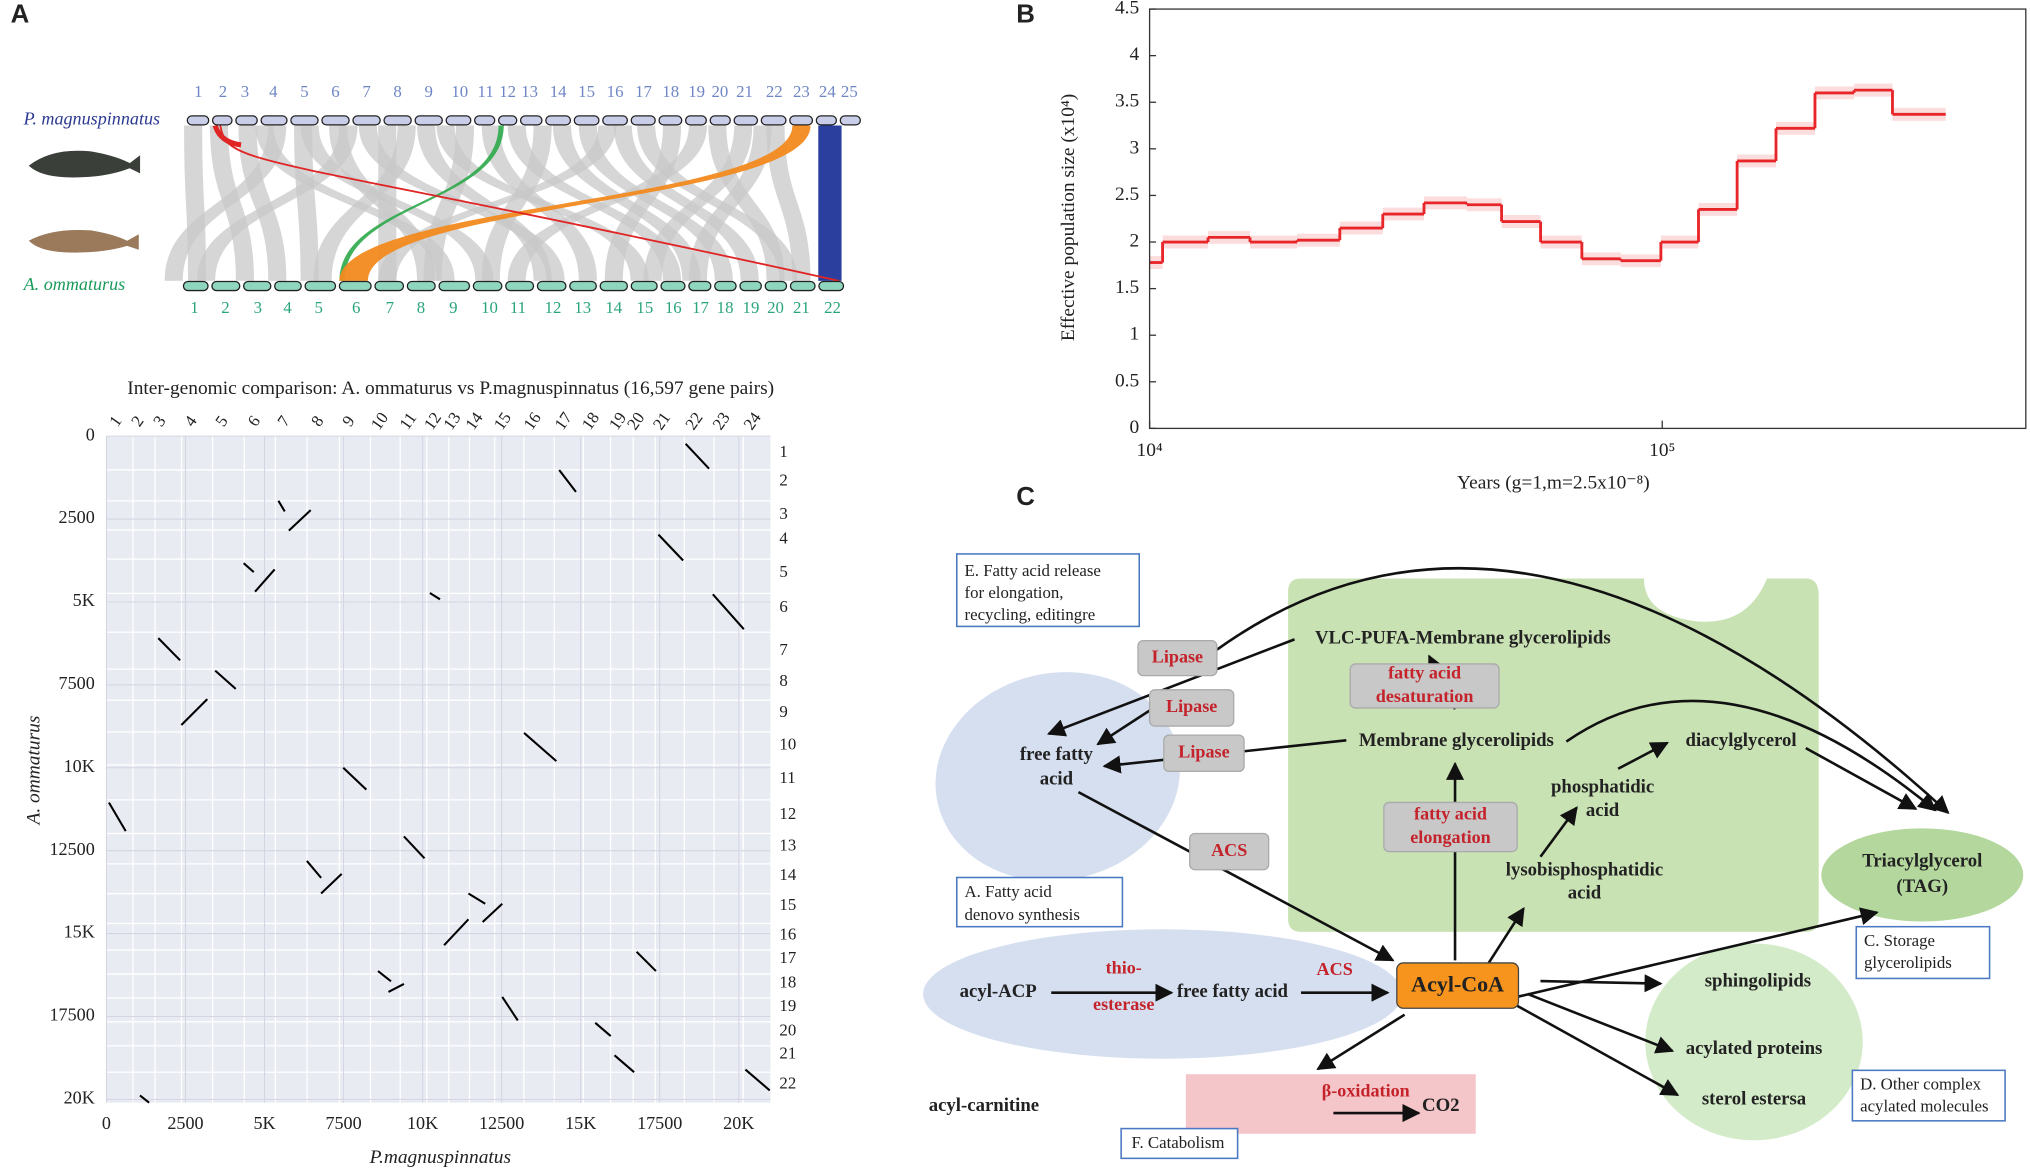  Describe the element at coordinates (644, 307) in the screenshot. I see `chromosome-label: 15` at that location.